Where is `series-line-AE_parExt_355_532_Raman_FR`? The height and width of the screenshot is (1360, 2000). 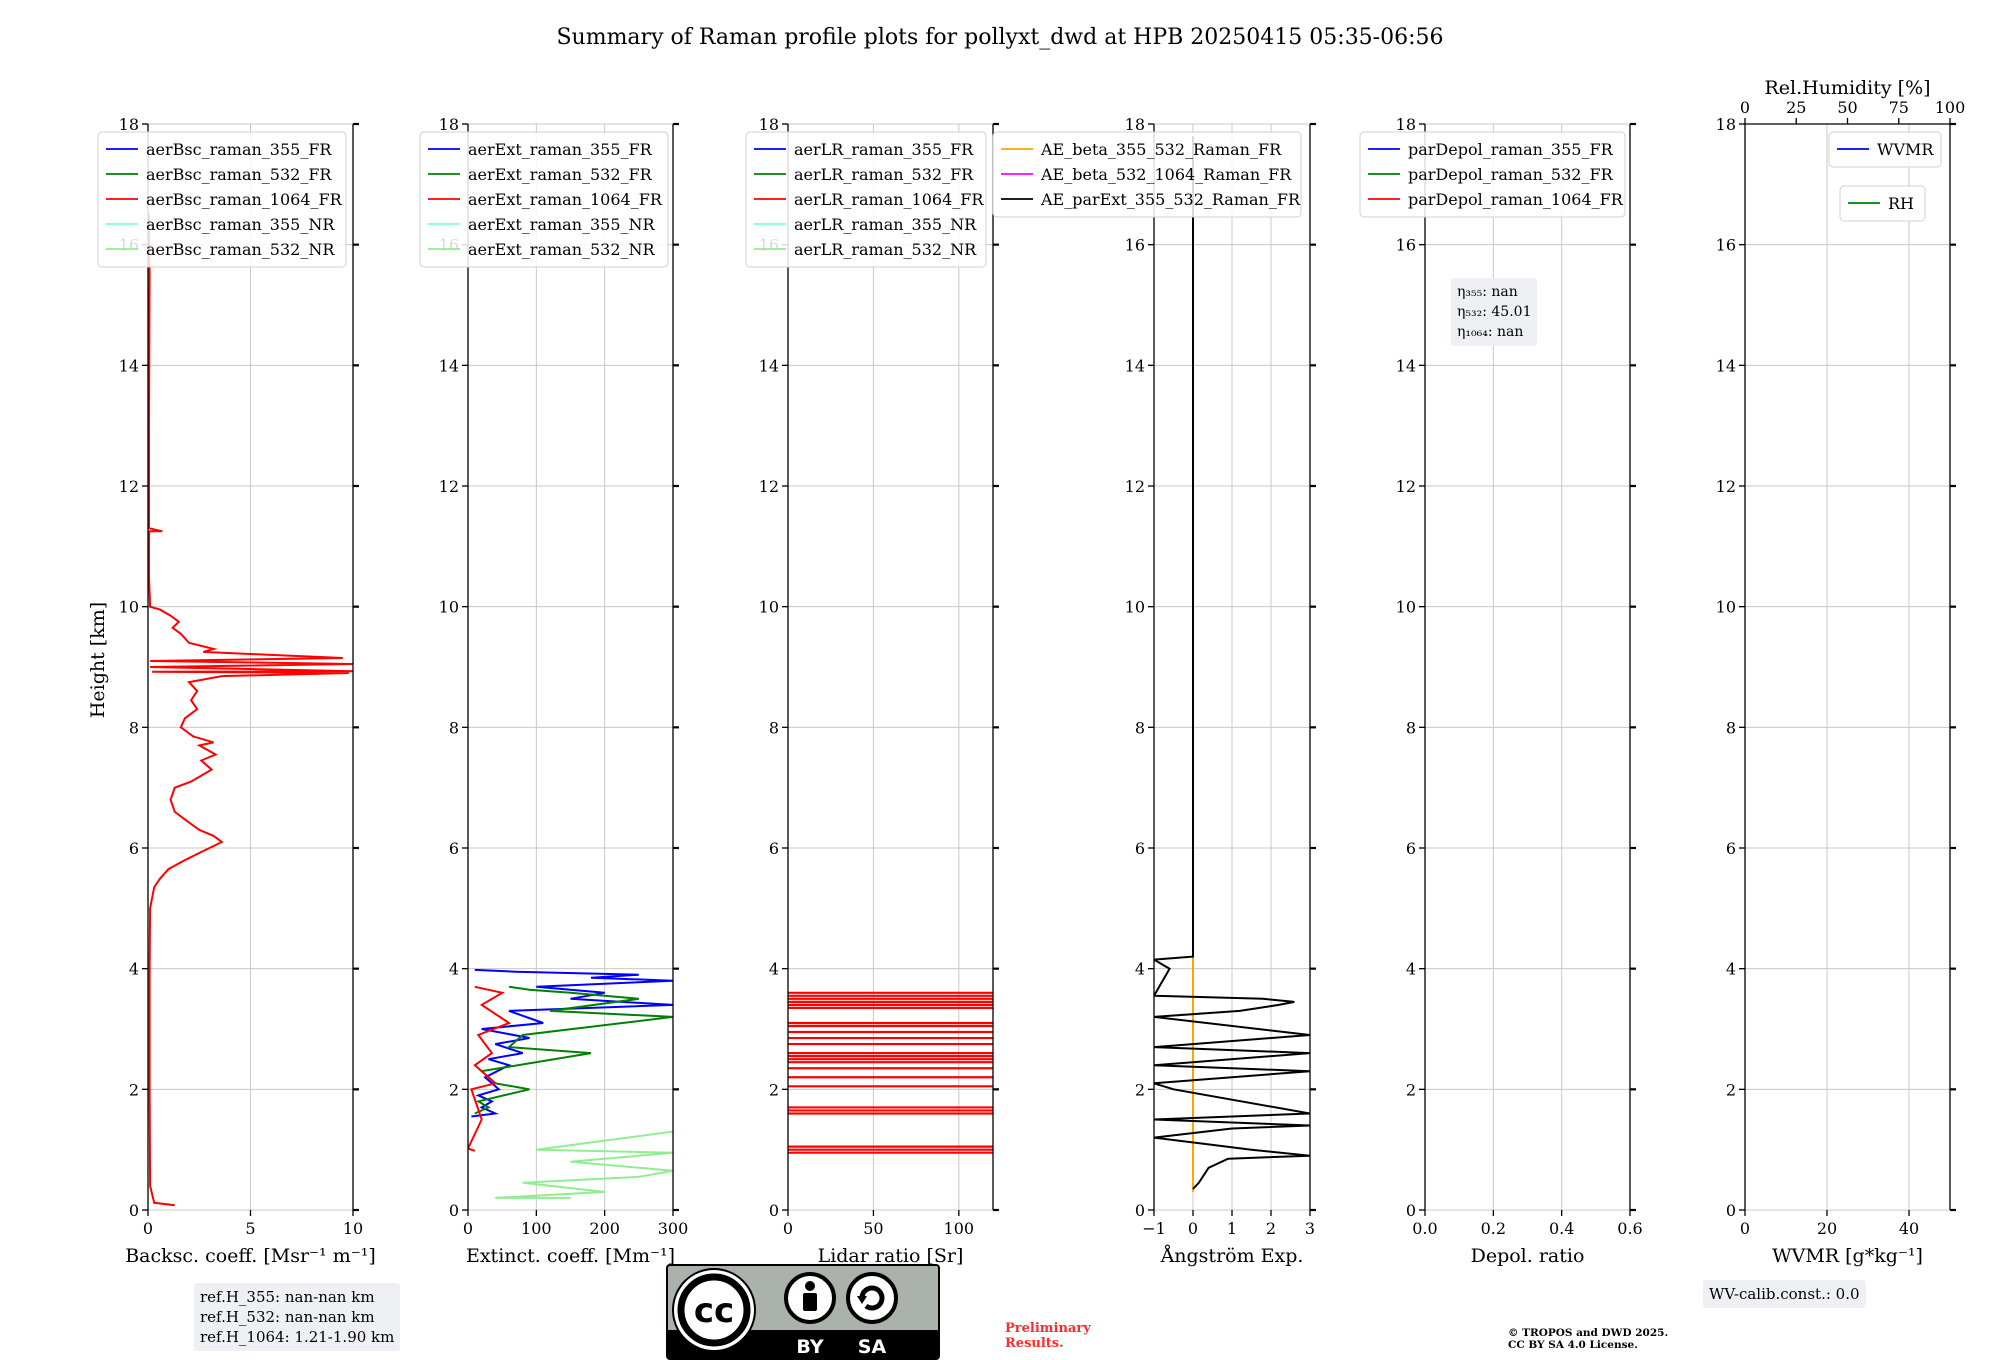 series-line-AE_parExt_355_532_Raman_FR is located at coordinates (1232, 663).